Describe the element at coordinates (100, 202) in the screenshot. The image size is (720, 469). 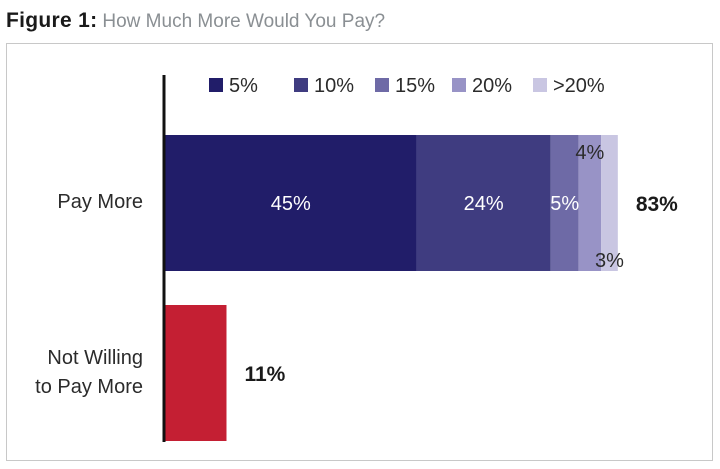
I see `category-label-pay-more-line-1: Pay More` at that location.